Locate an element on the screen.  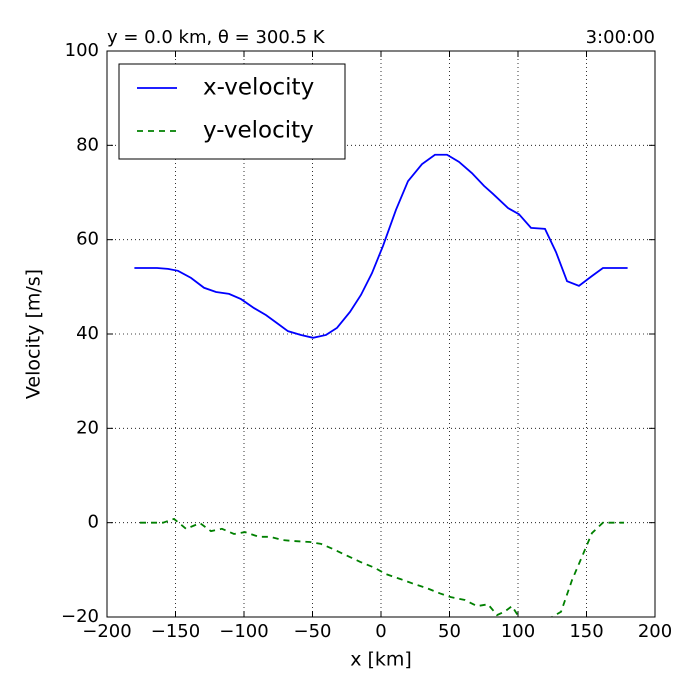
x-tick-label: −100 is located at coordinates (243, 631).